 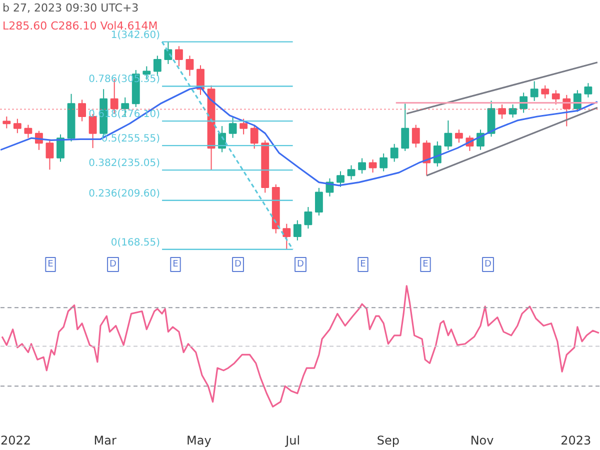 I want to click on series-label: 0.382(235.05), so click(x=124, y=164).